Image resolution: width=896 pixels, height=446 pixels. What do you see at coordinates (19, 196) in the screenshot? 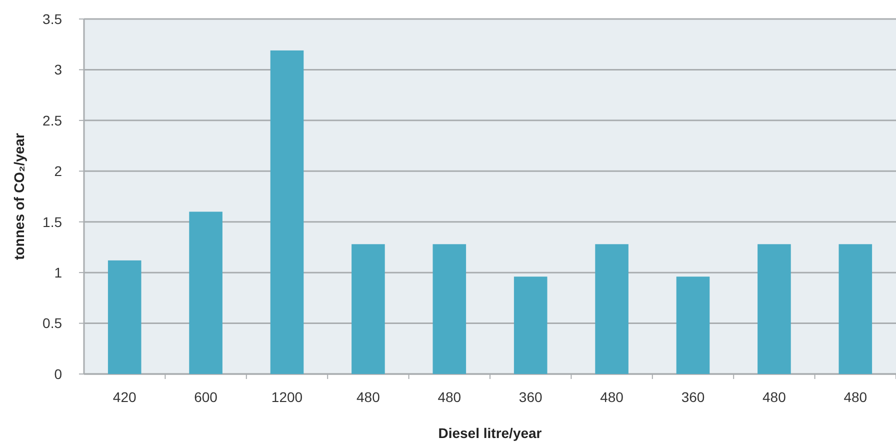
I see `y-axis-title: tonnes of CO₂/year` at bounding box center [19, 196].